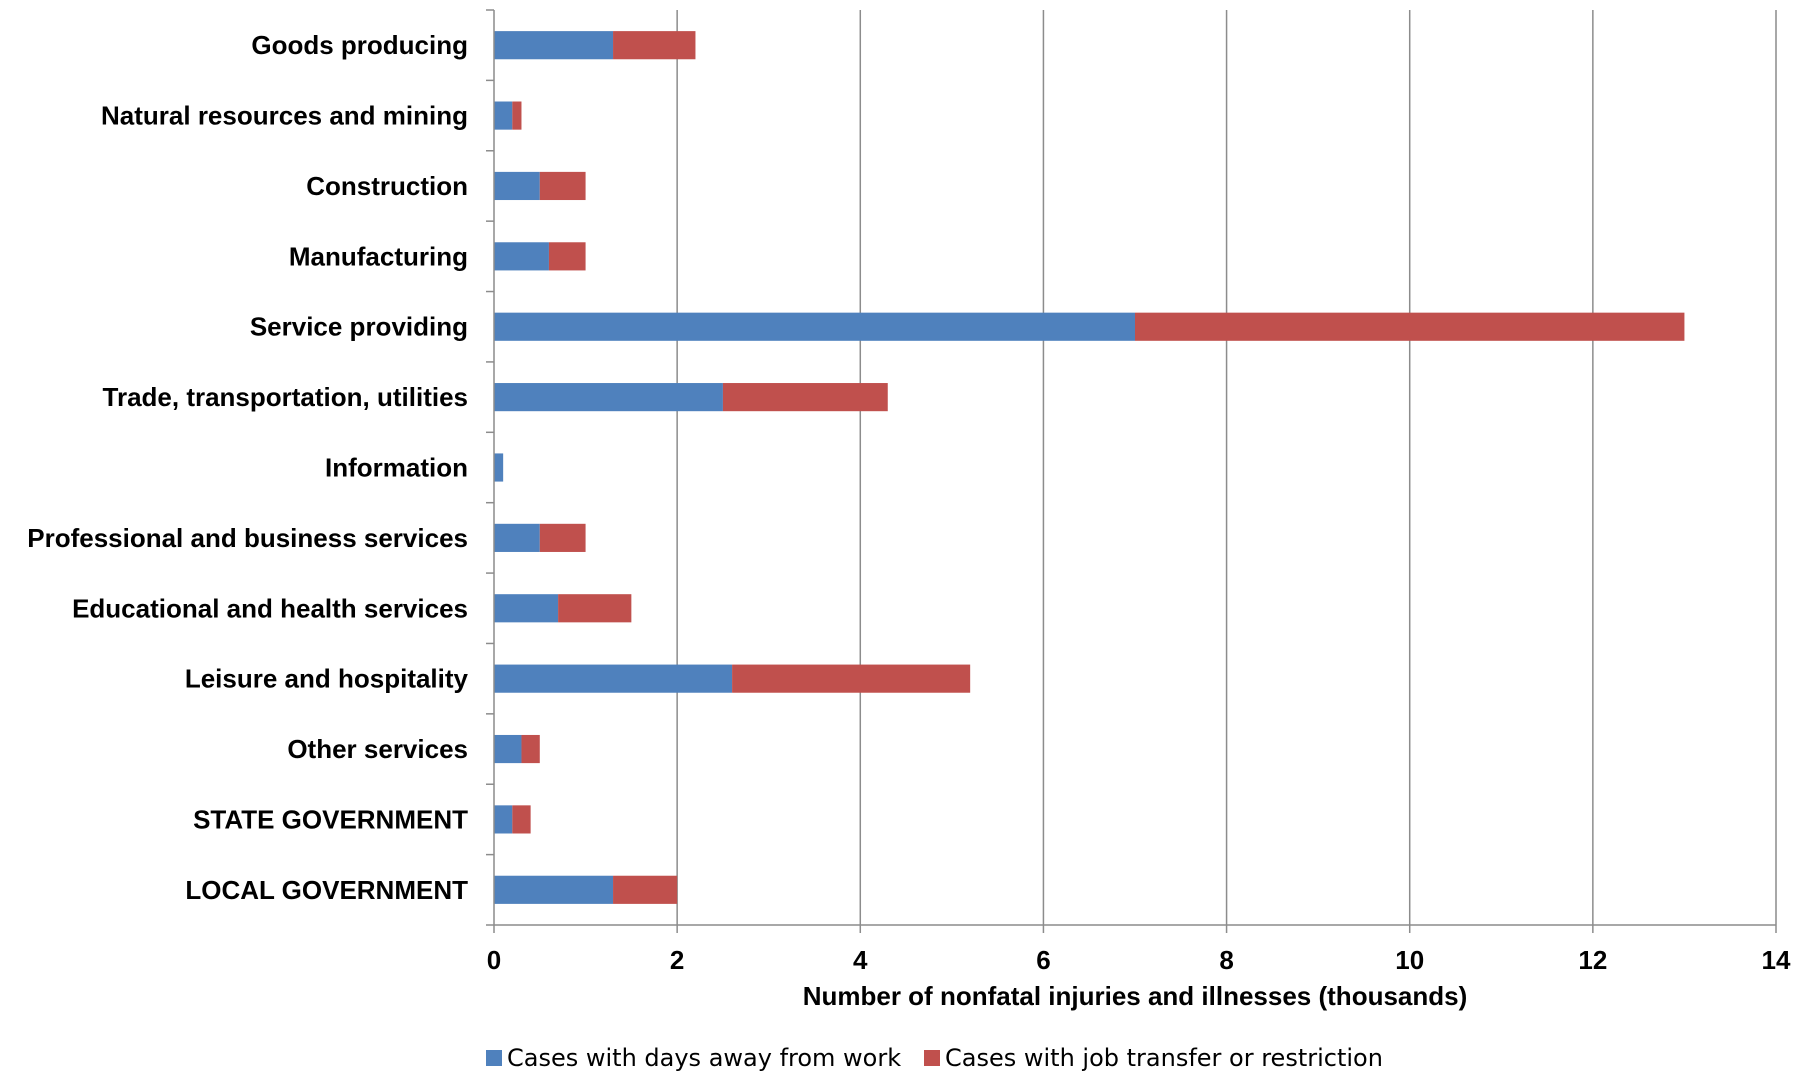 Image resolution: width=1805 pixels, height=1079 pixels. Describe the element at coordinates (1226, 960) in the screenshot. I see `x-tick-label-8: 8` at that location.